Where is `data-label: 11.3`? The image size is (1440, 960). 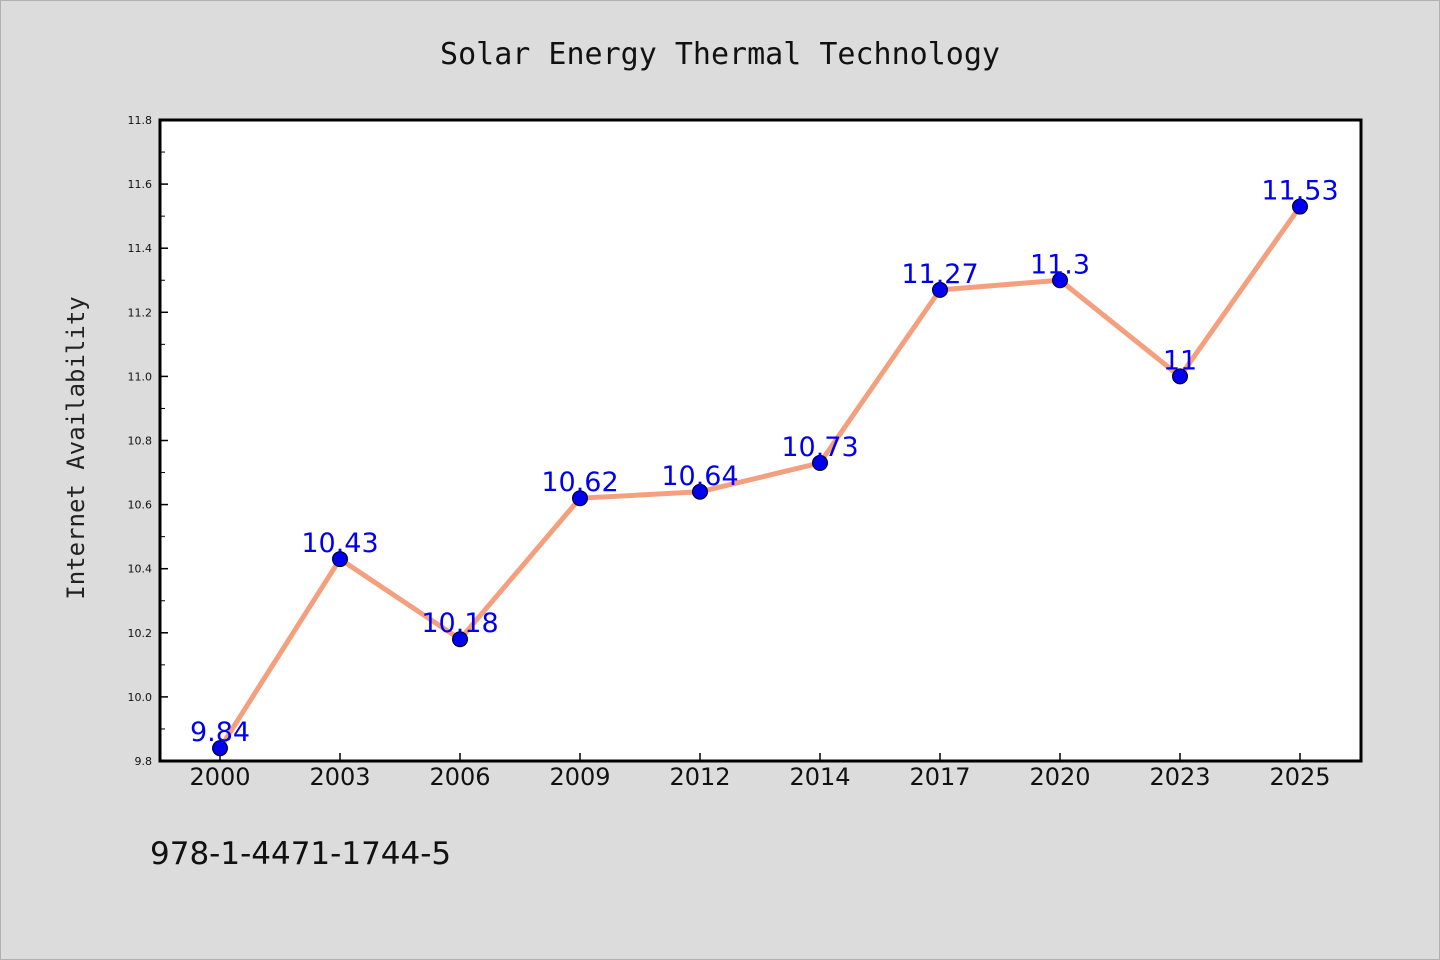
data-label: 11.3 is located at coordinates (1060, 264).